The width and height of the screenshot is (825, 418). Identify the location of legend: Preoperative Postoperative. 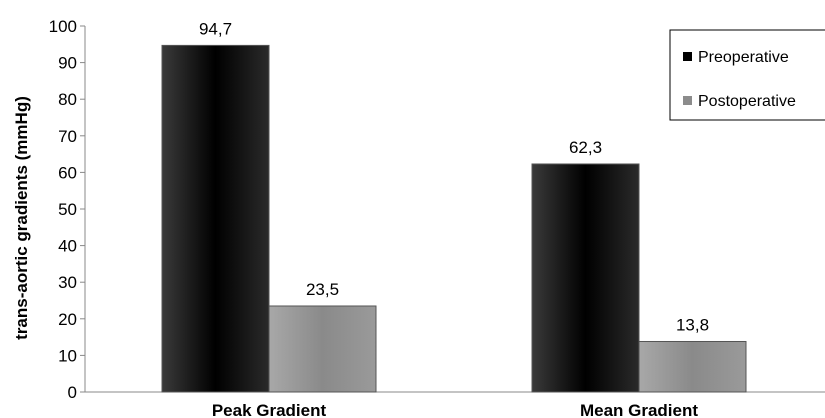
(747, 75).